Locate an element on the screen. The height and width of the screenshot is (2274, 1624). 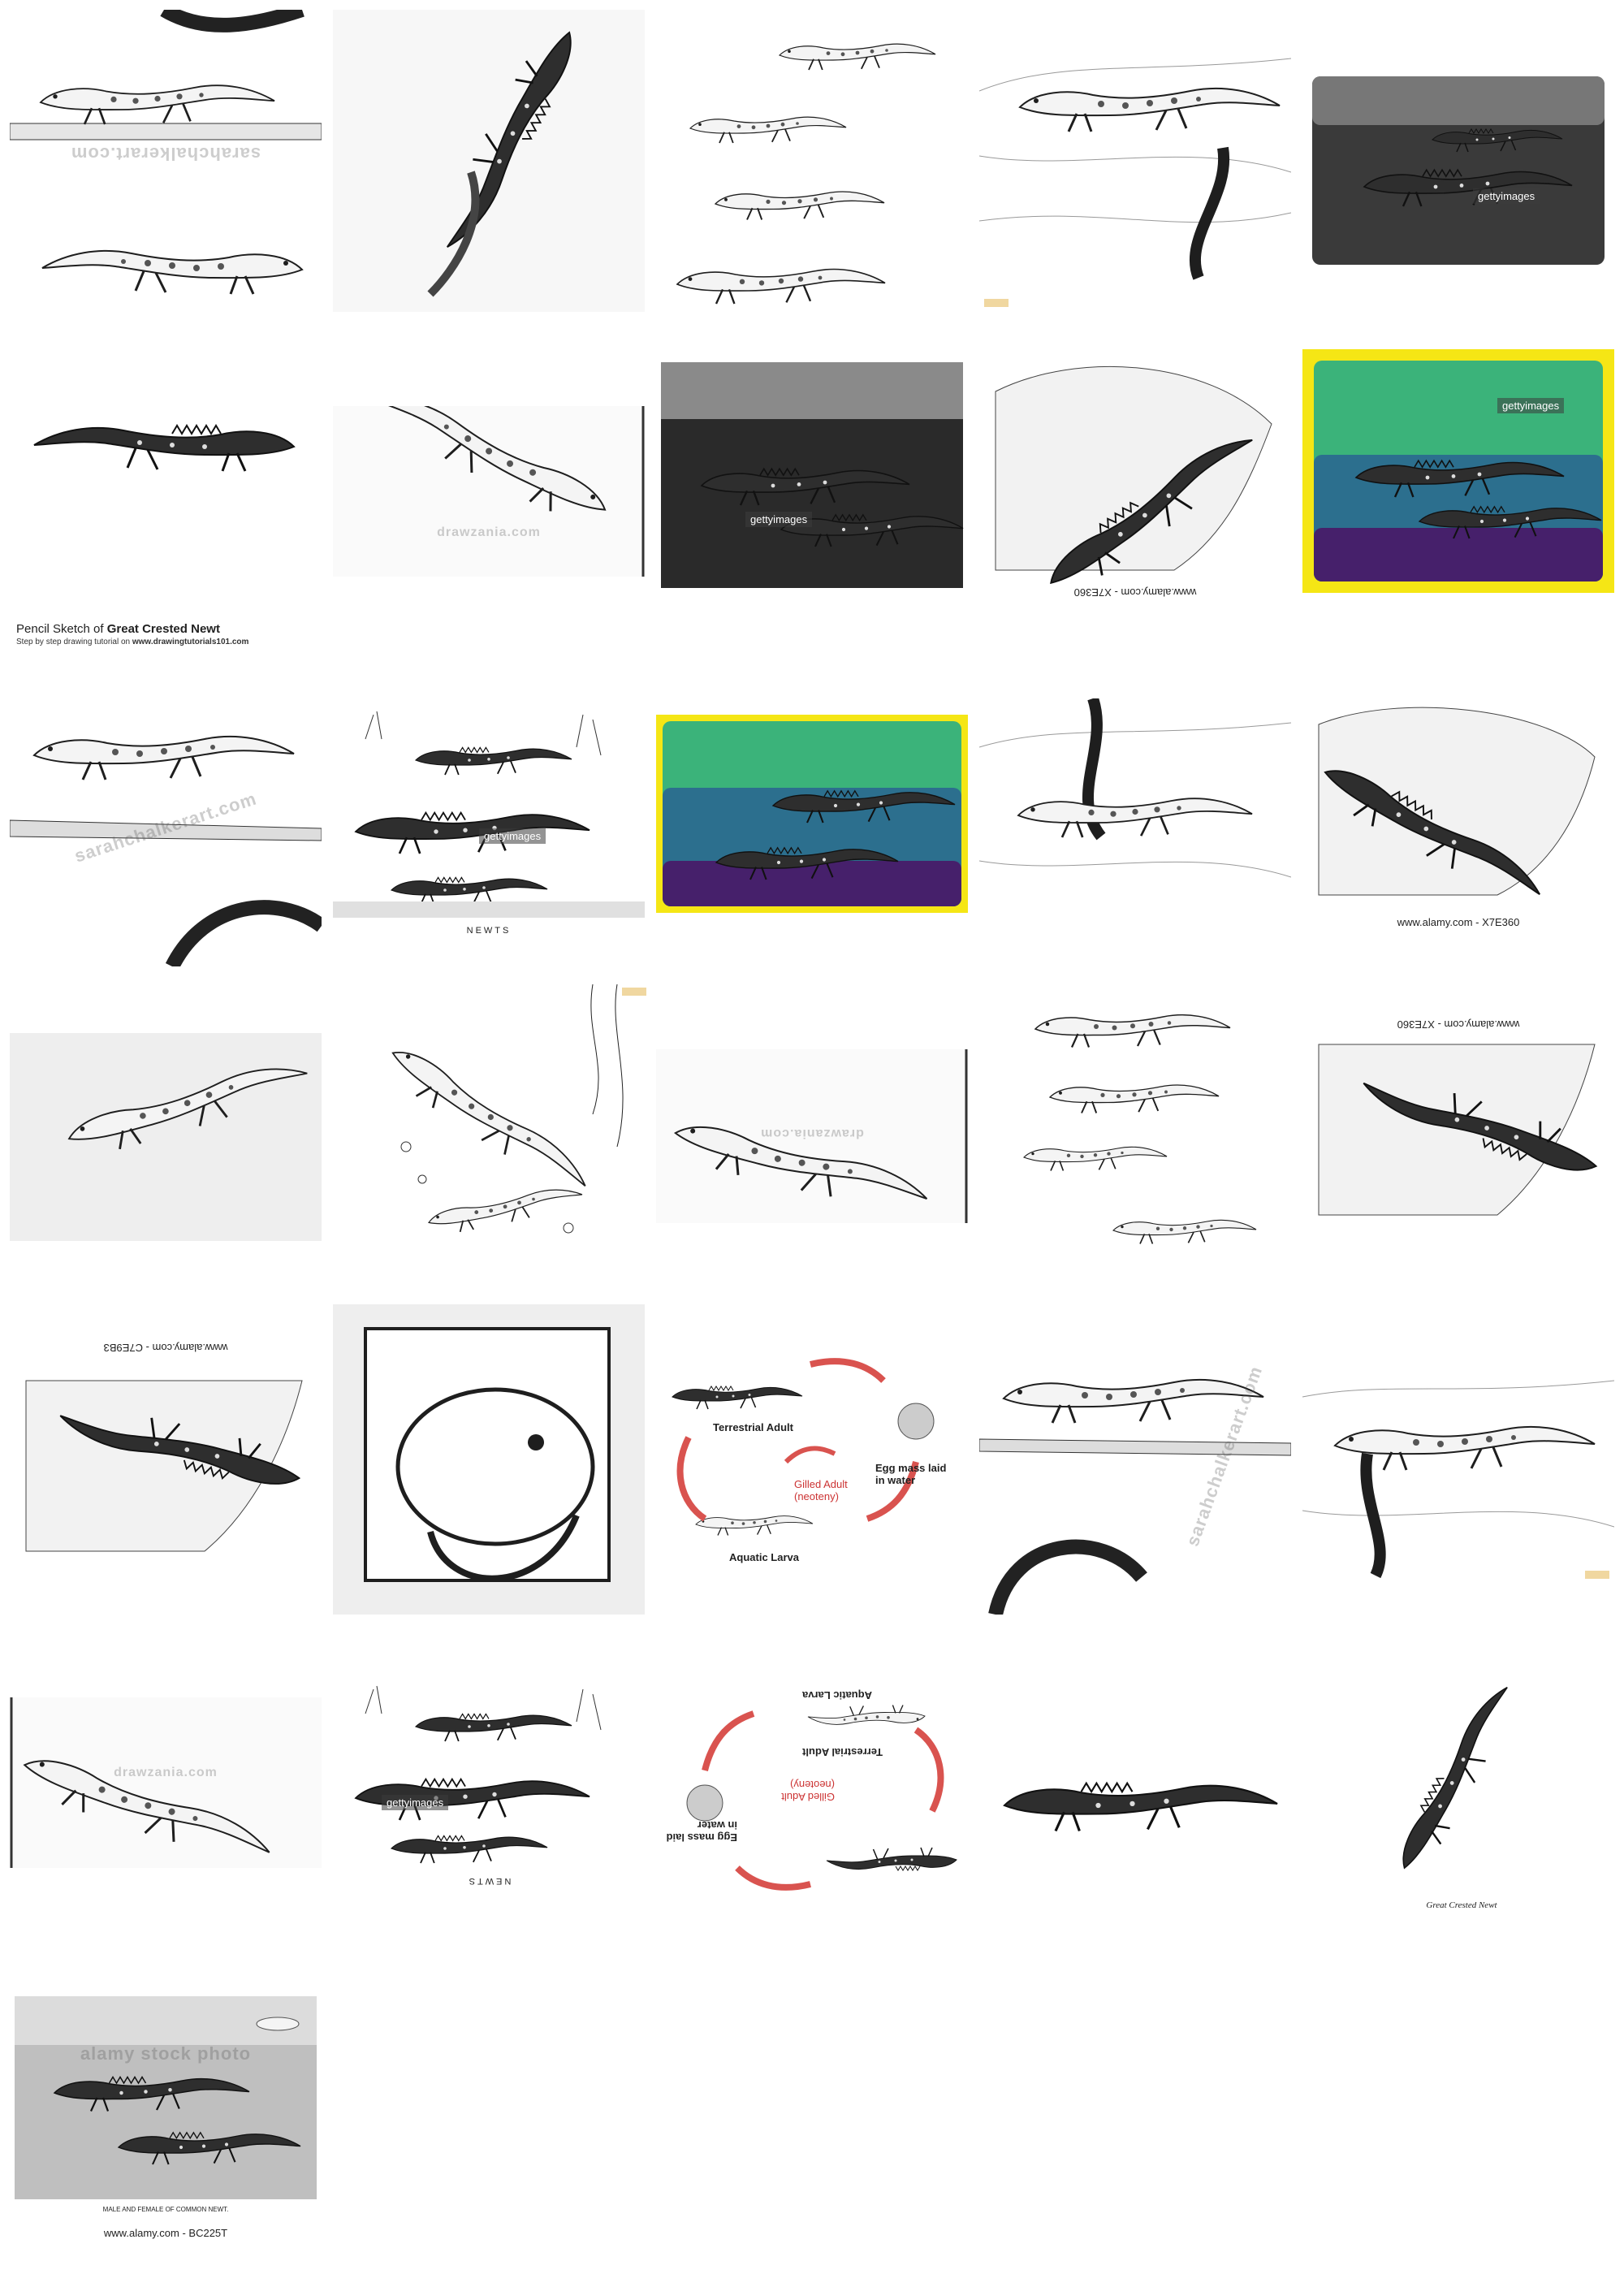
result-tile-1: sarahchalkerart.com is located at coordinates (166, 161).